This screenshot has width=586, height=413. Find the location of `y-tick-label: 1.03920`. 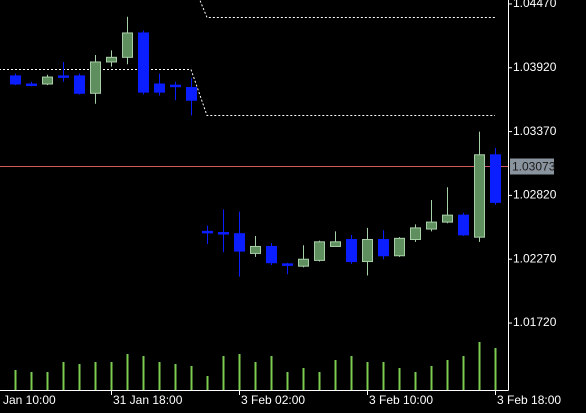

y-tick-label: 1.03920 is located at coordinates (535, 67).